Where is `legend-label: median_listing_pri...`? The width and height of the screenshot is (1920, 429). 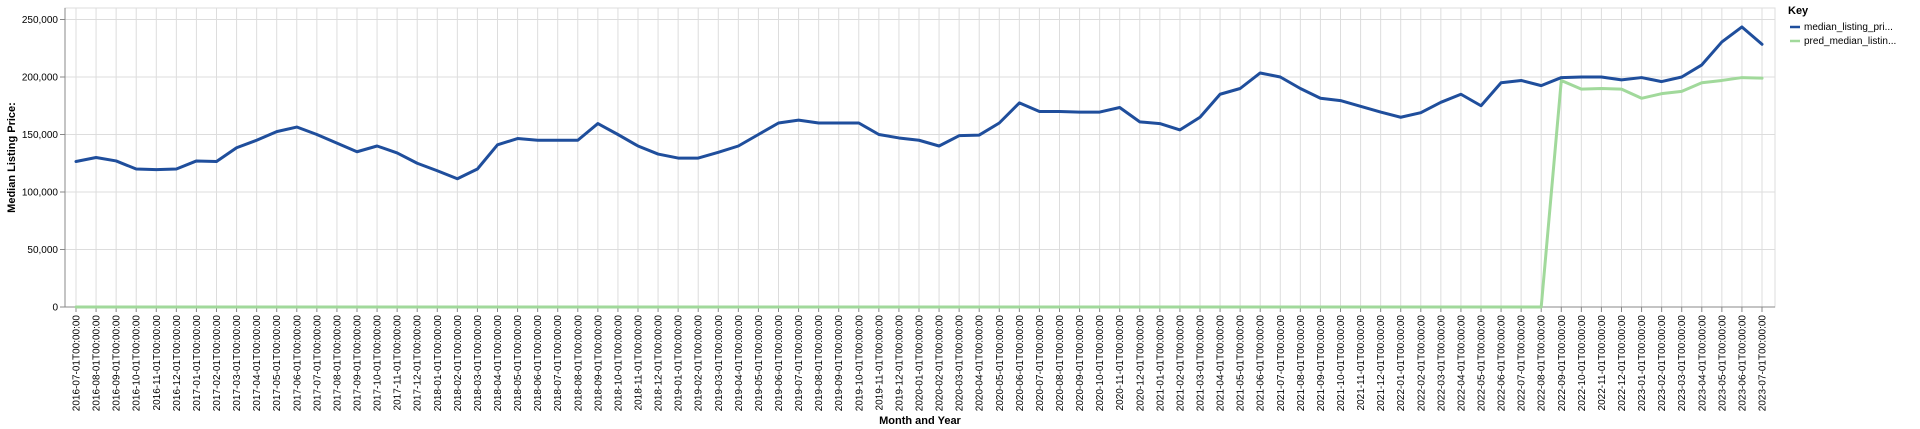 legend-label: median_listing_pri... is located at coordinates (1848, 27).